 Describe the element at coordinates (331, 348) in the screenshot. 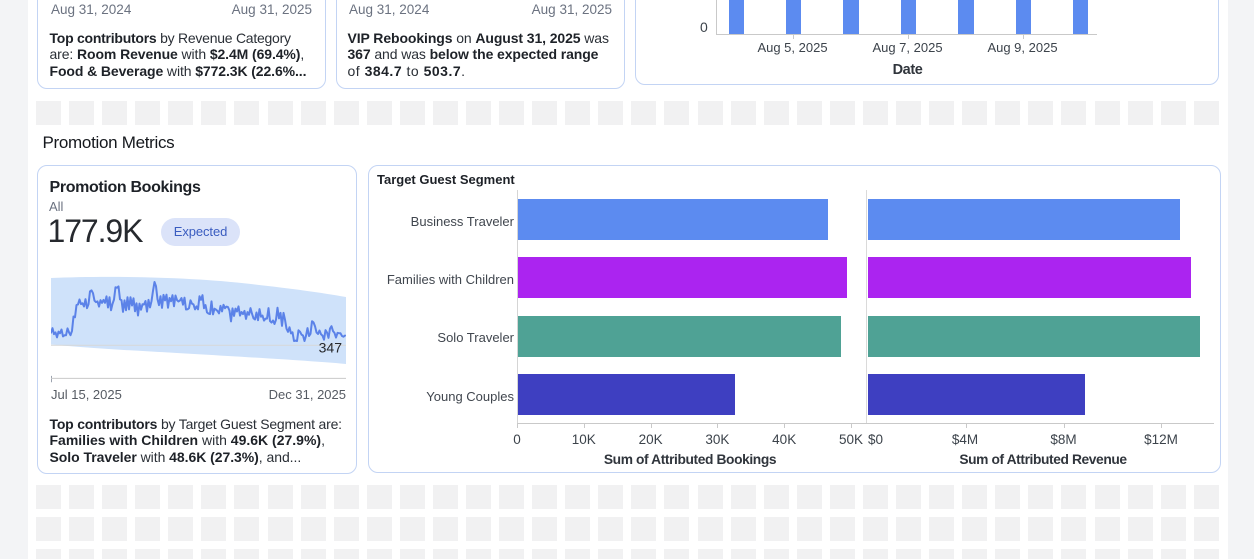

I see `svg-text: 347` at that location.